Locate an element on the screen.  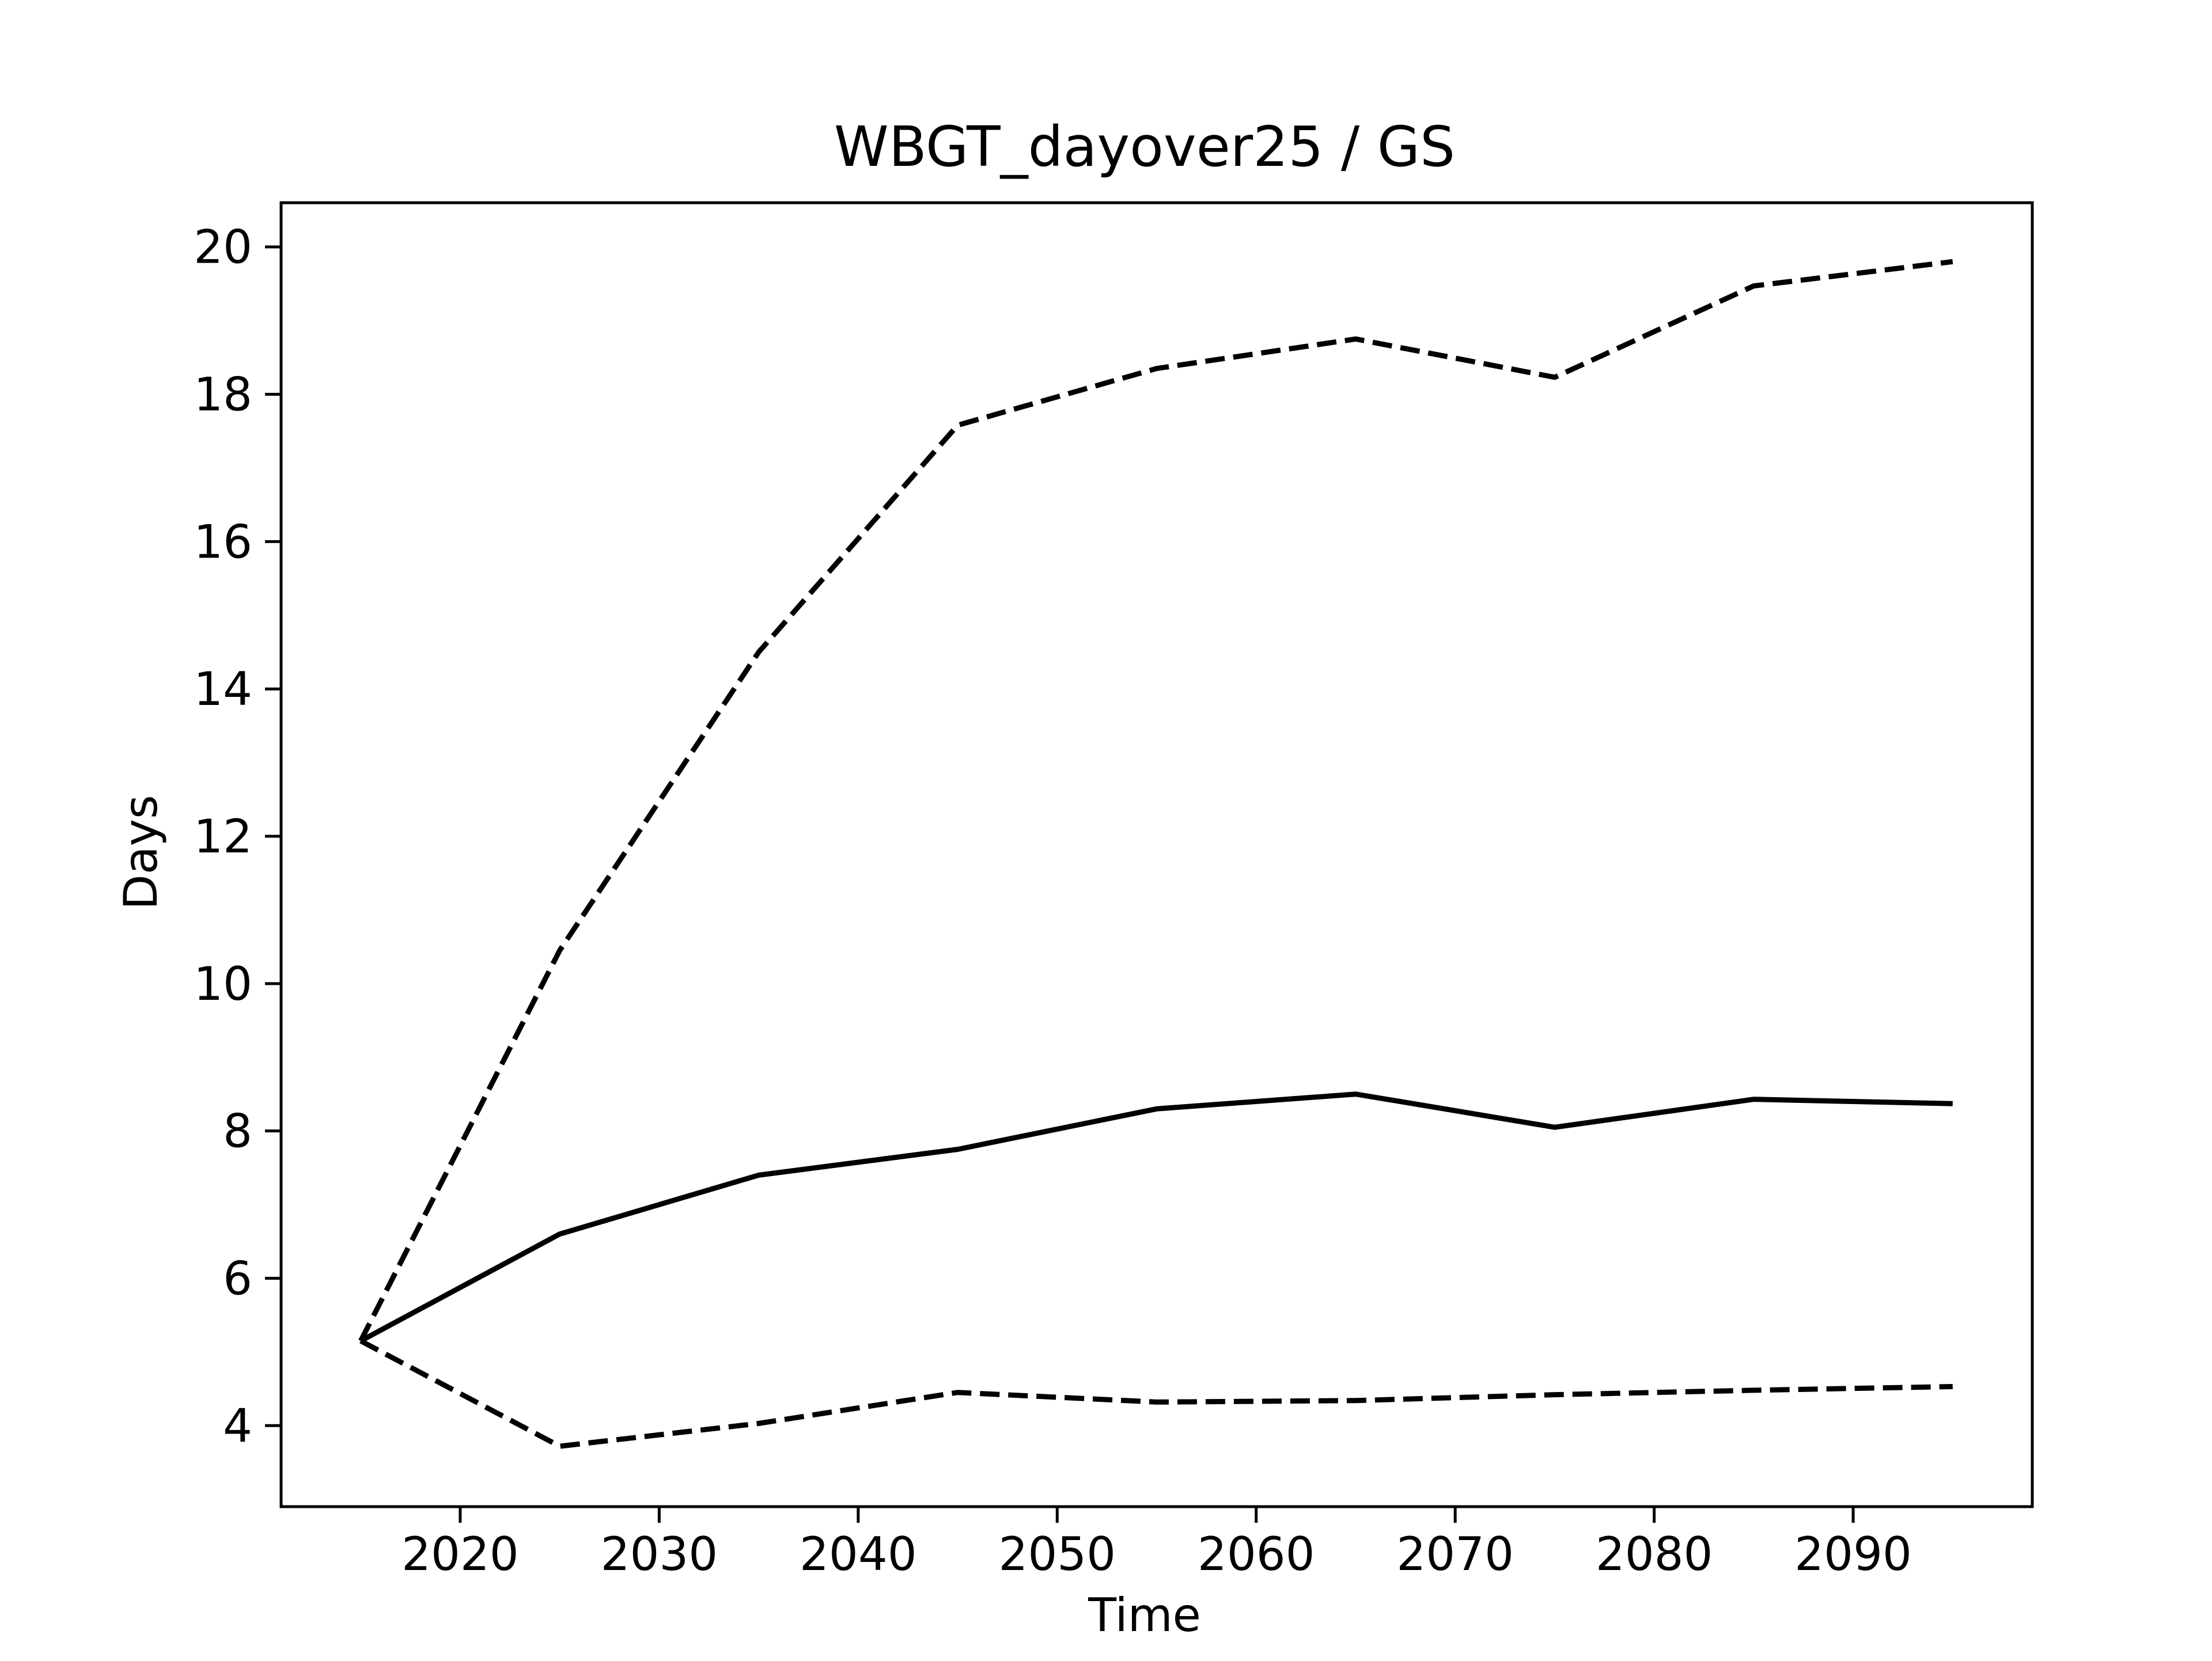
x-tick-label-2070: 2070 is located at coordinates (1455, 1554).